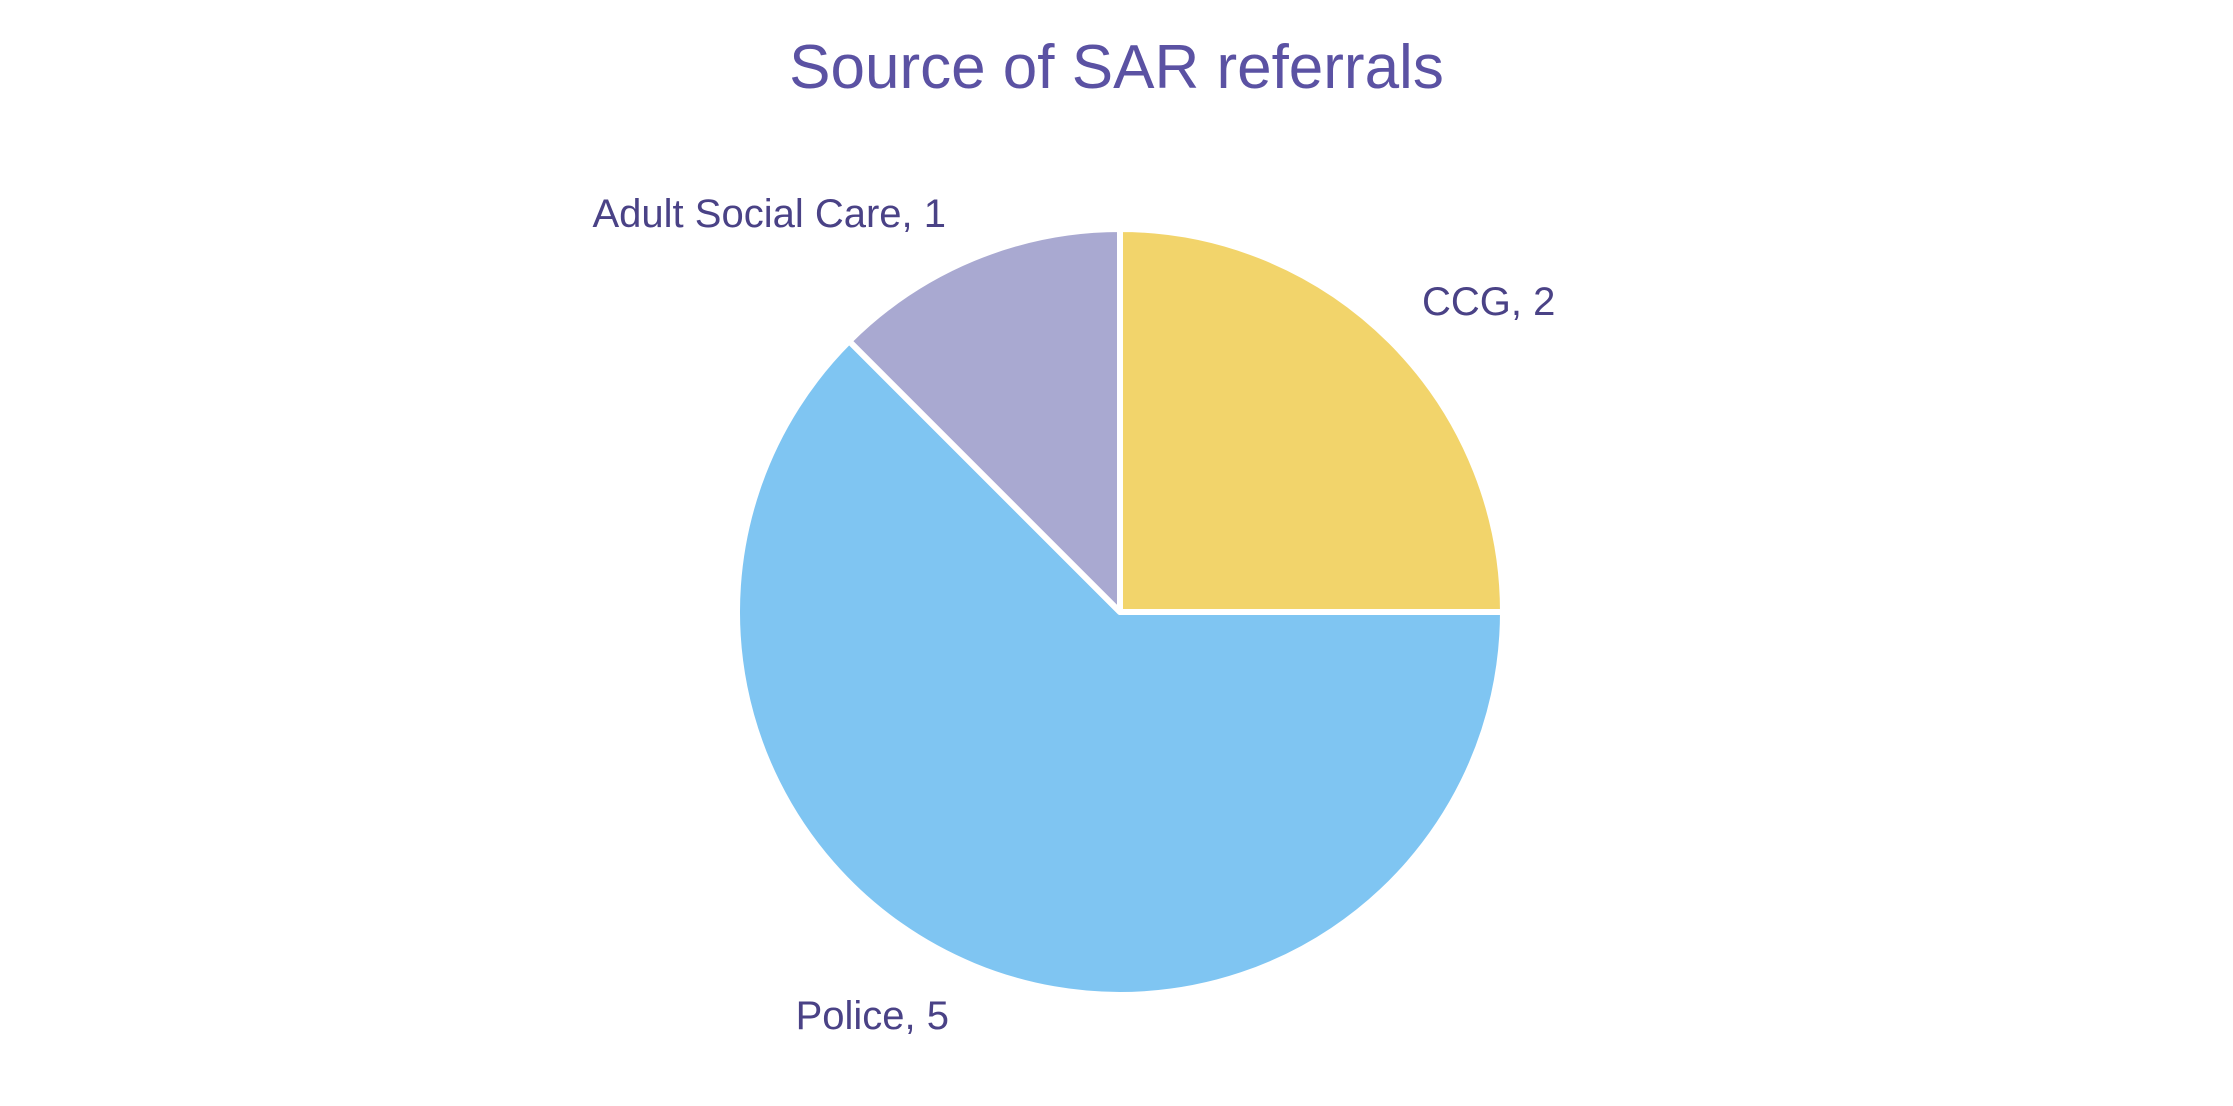  I want to click on chart-title: Source of SAR referrals, so click(1116, 67).